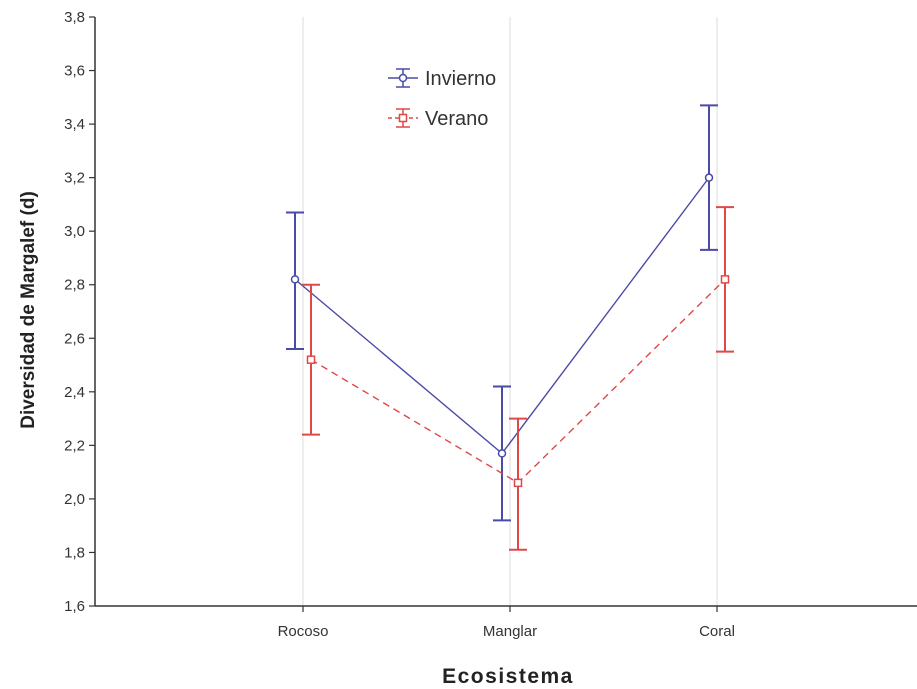 Image resolution: width=917 pixels, height=689 pixels. I want to click on y-tick-label: 2,4, so click(74, 392).